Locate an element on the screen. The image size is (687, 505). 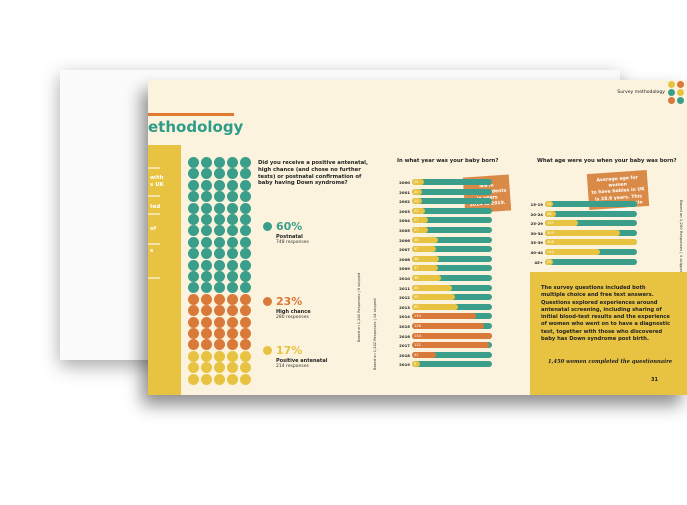
bar-category-label: 2002 is located at coordinates (404, 202).